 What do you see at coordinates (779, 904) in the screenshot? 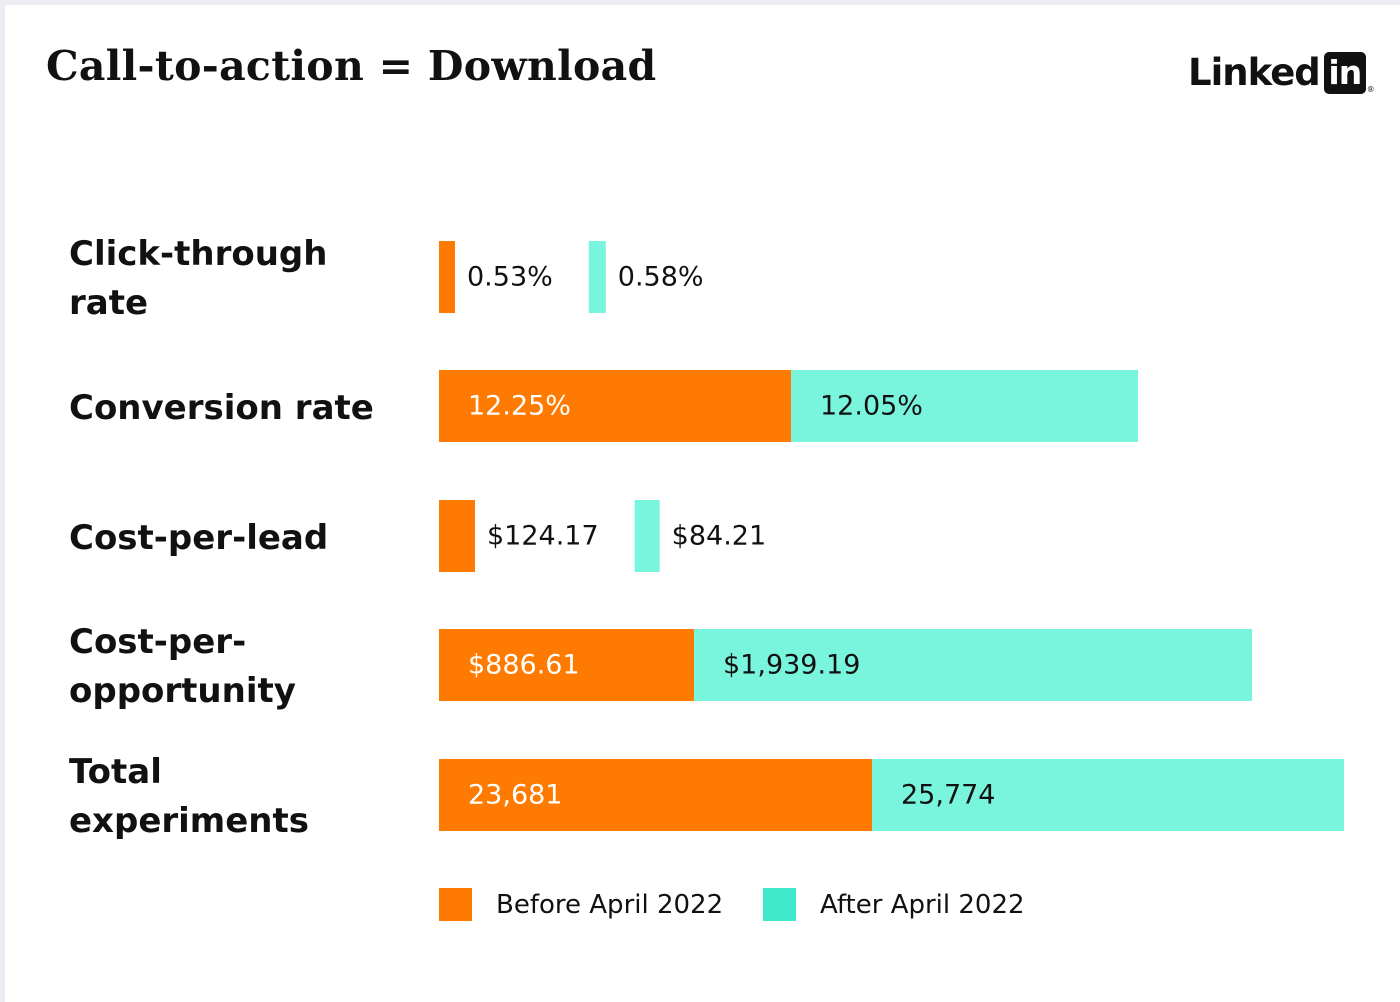
I see `legend-swatch-after` at bounding box center [779, 904].